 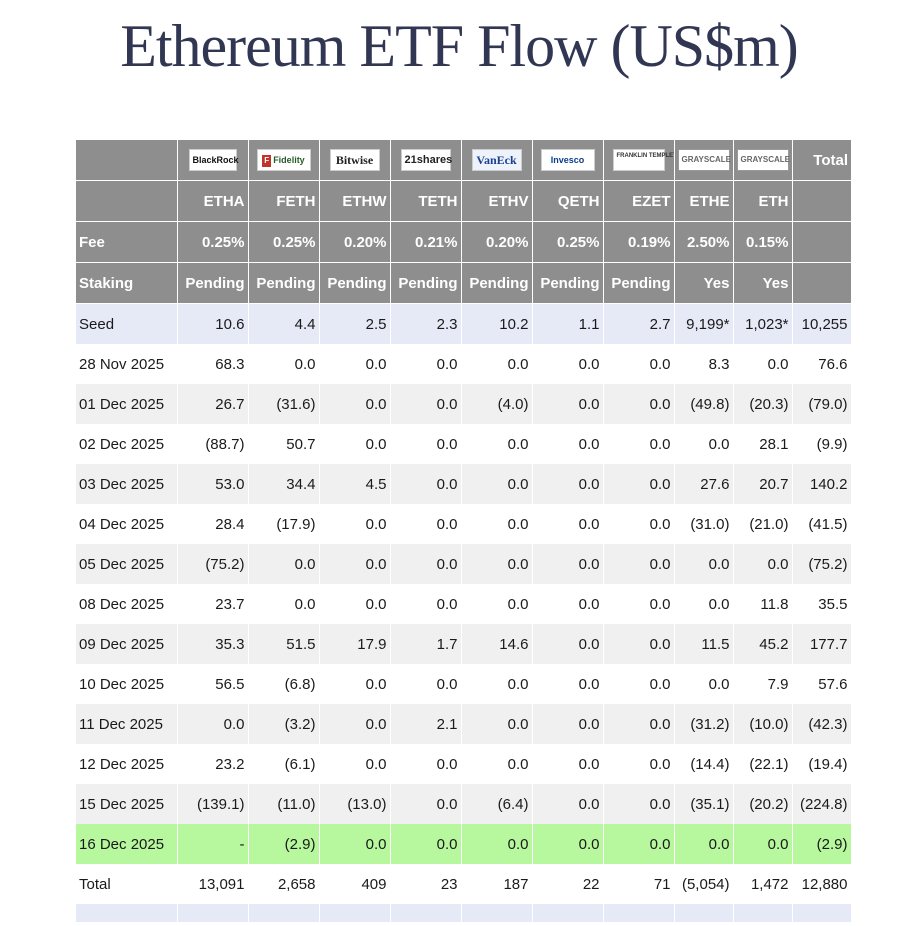 What do you see at coordinates (822, 604) in the screenshot?
I see `row-total-cell: 35.5` at bounding box center [822, 604].